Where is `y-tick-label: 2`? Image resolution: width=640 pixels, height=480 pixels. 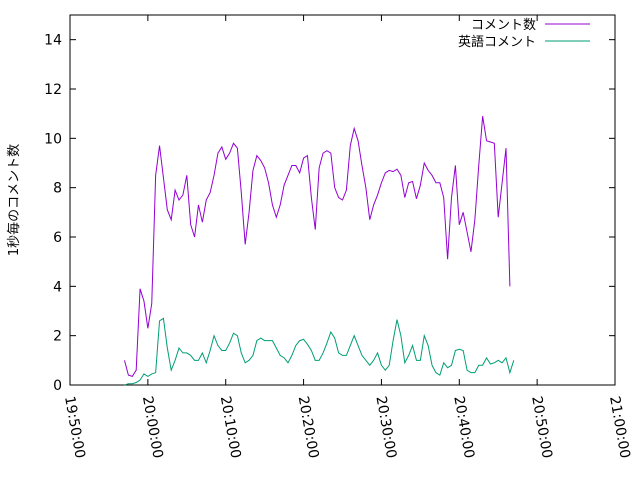
y-tick-label: 2 is located at coordinates (57, 337).